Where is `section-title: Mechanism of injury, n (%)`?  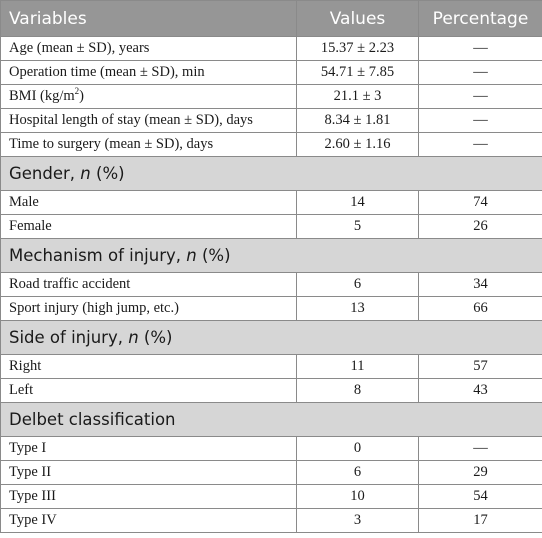 section-title: Mechanism of injury, n (%) is located at coordinates (271, 255).